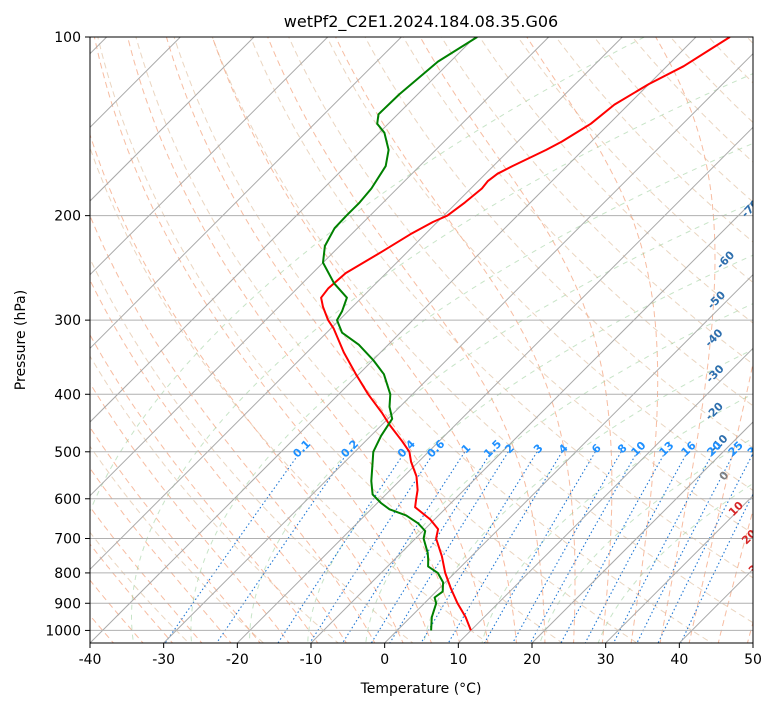 Image resolution: width=775 pixels, height=708 pixels. What do you see at coordinates (90, 660) in the screenshot?
I see `x-tick-label: -40` at bounding box center [90, 660].